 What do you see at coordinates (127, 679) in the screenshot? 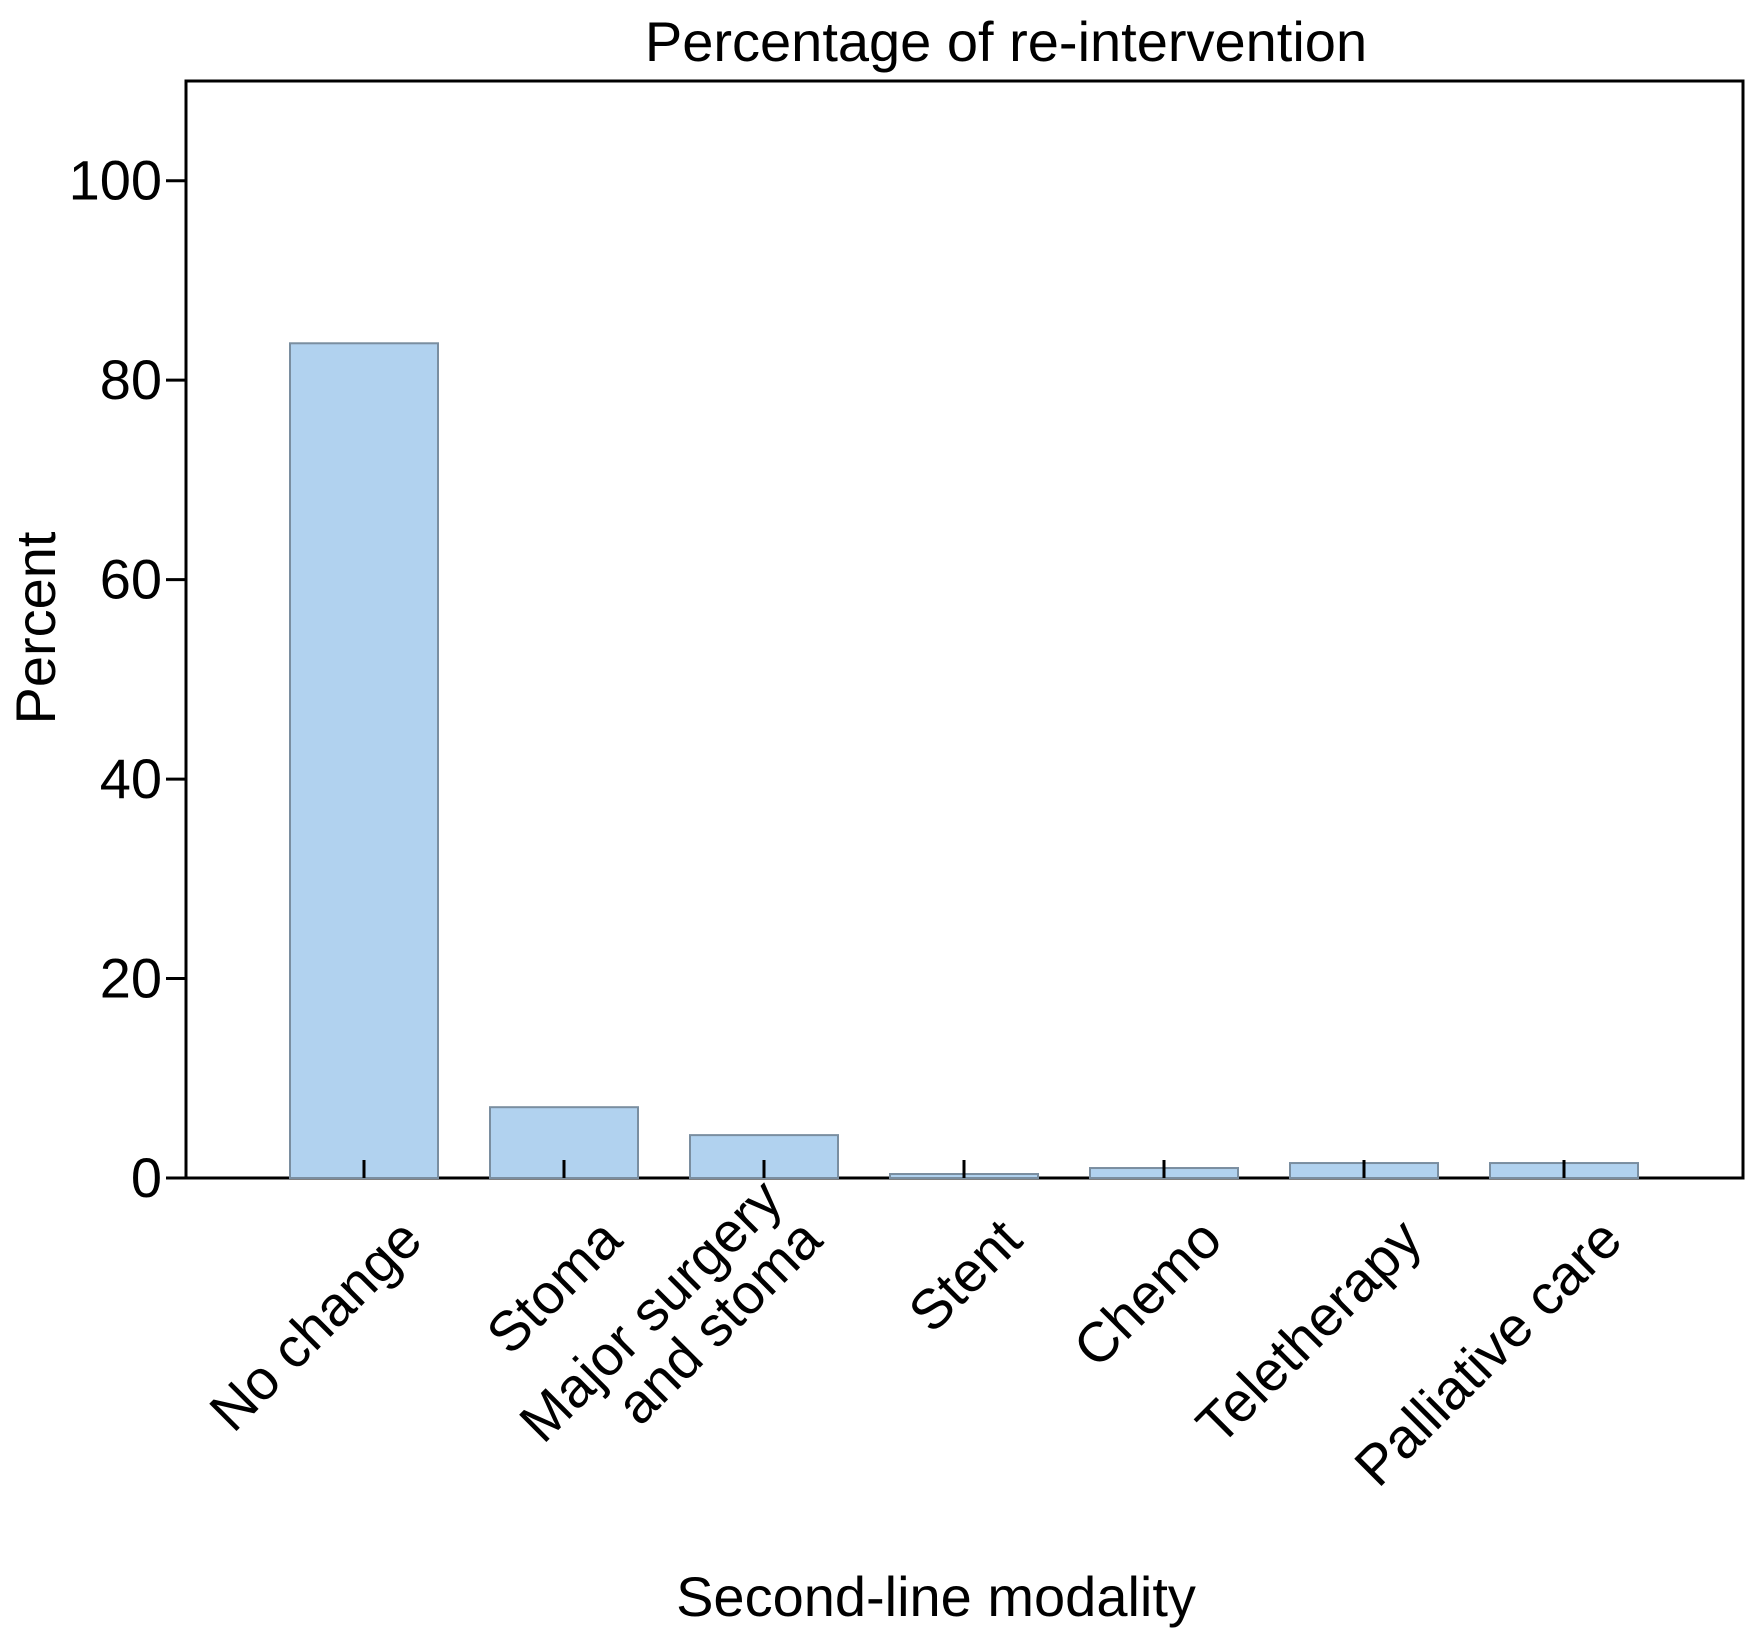
I see `y-axis: 0 20 40 60 80 100` at bounding box center [127, 679].